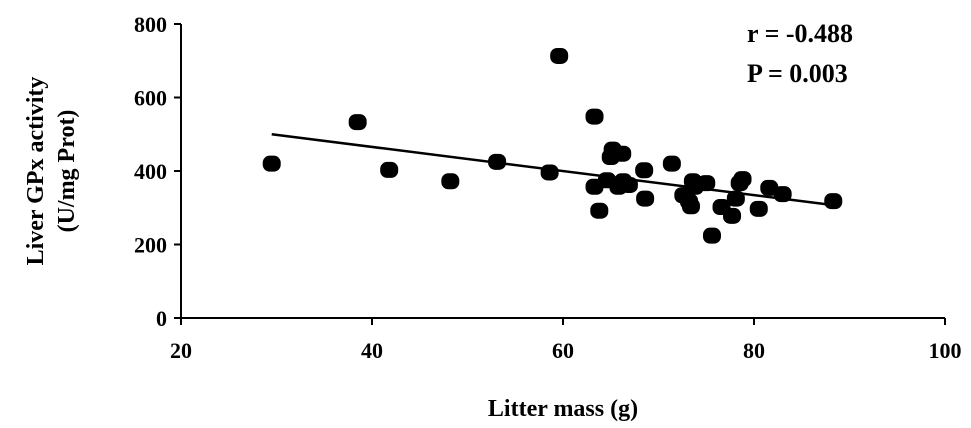 The height and width of the screenshot is (428, 971). Describe the element at coordinates (161, 318) in the screenshot. I see `y-tick-label: 0` at that location.